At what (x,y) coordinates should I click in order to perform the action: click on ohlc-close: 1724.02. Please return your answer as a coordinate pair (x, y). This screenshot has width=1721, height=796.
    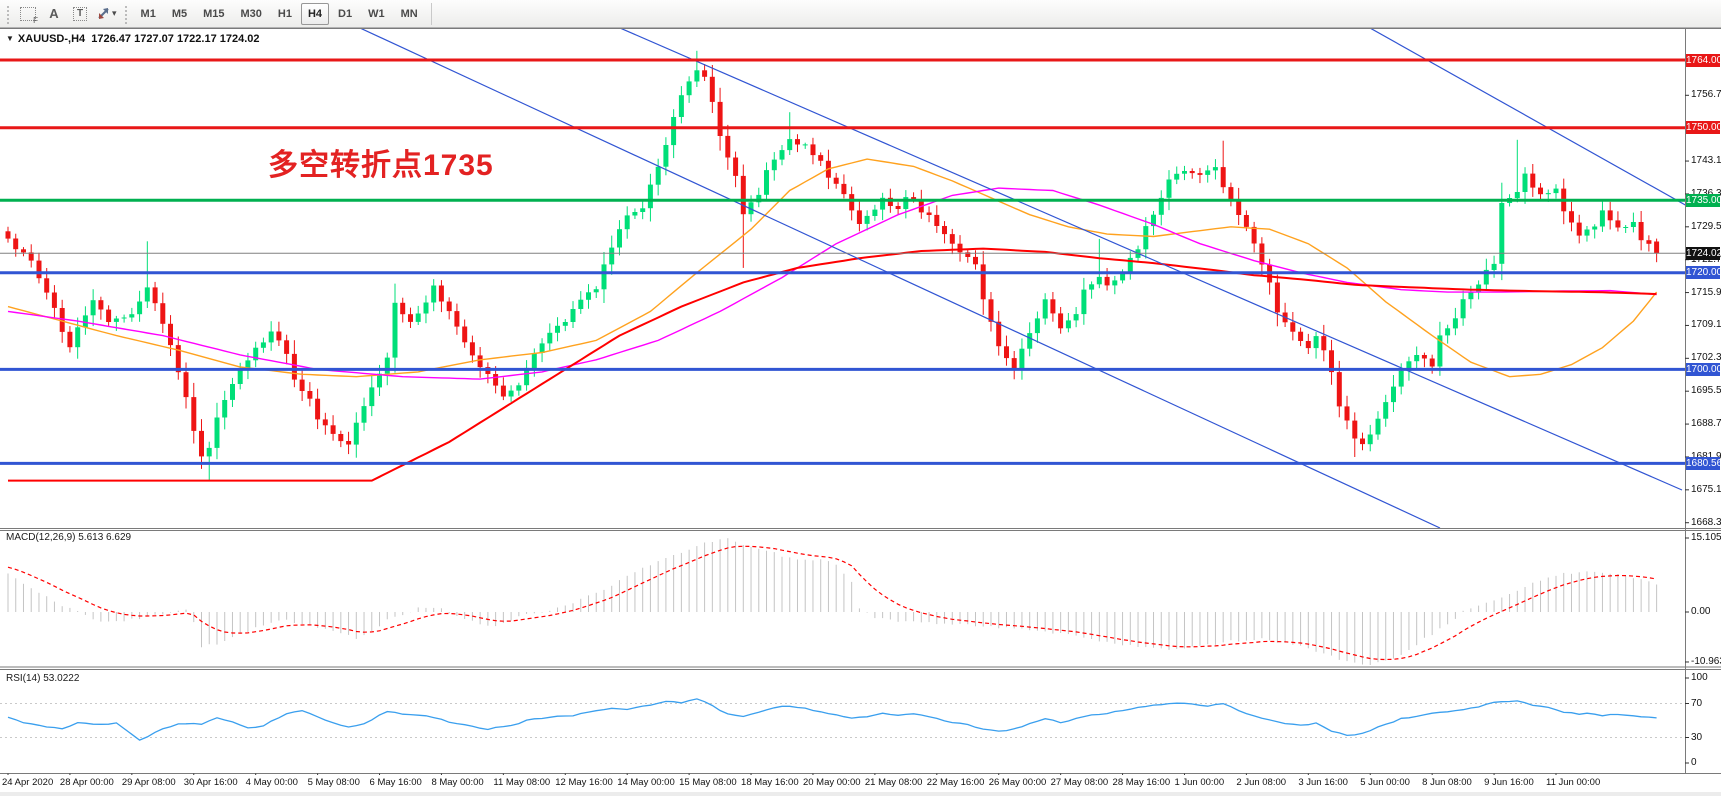
    Looking at the image, I should click on (239, 39).